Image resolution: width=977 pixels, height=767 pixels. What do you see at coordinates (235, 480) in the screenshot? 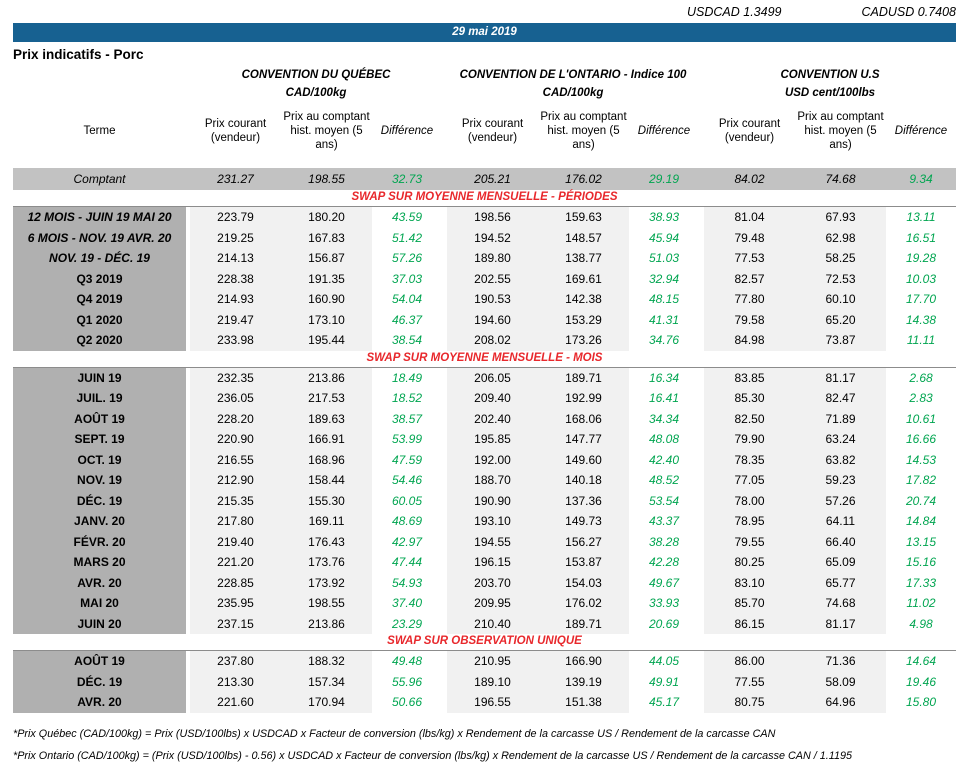
I see `cell-value: 212.90` at bounding box center [235, 480].